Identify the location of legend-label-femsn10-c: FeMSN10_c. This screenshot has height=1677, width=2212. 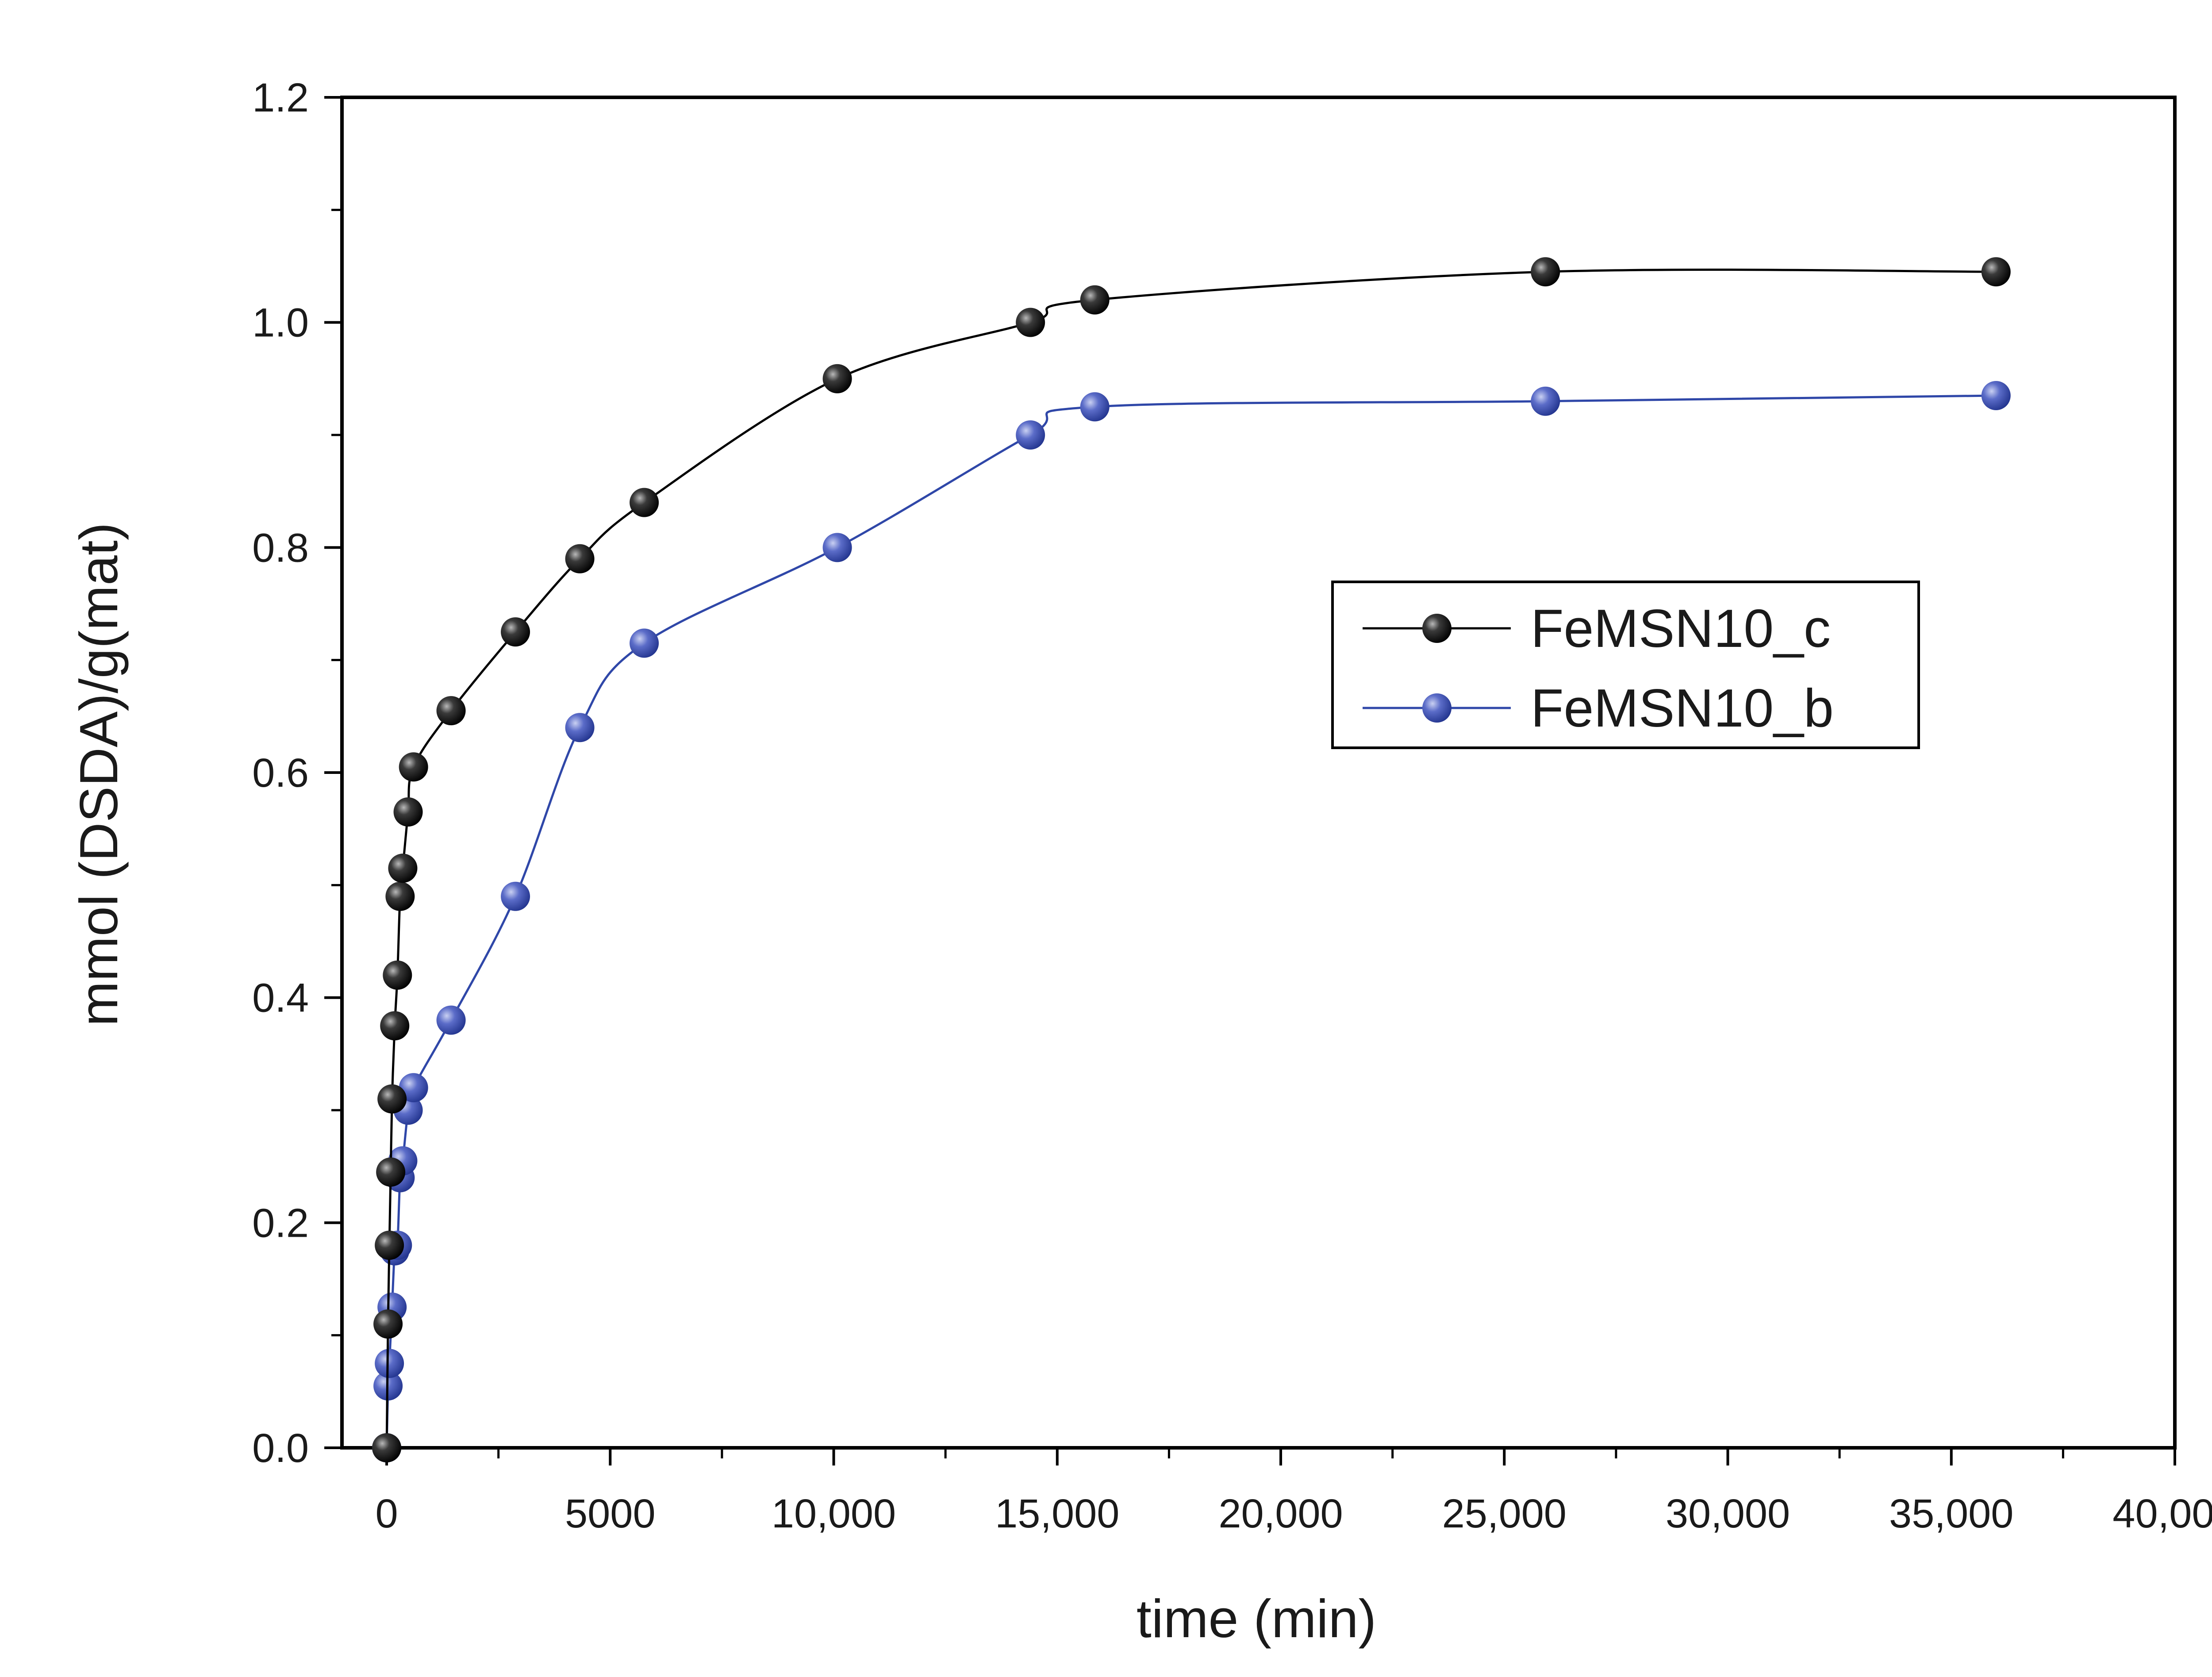
(1681, 628).